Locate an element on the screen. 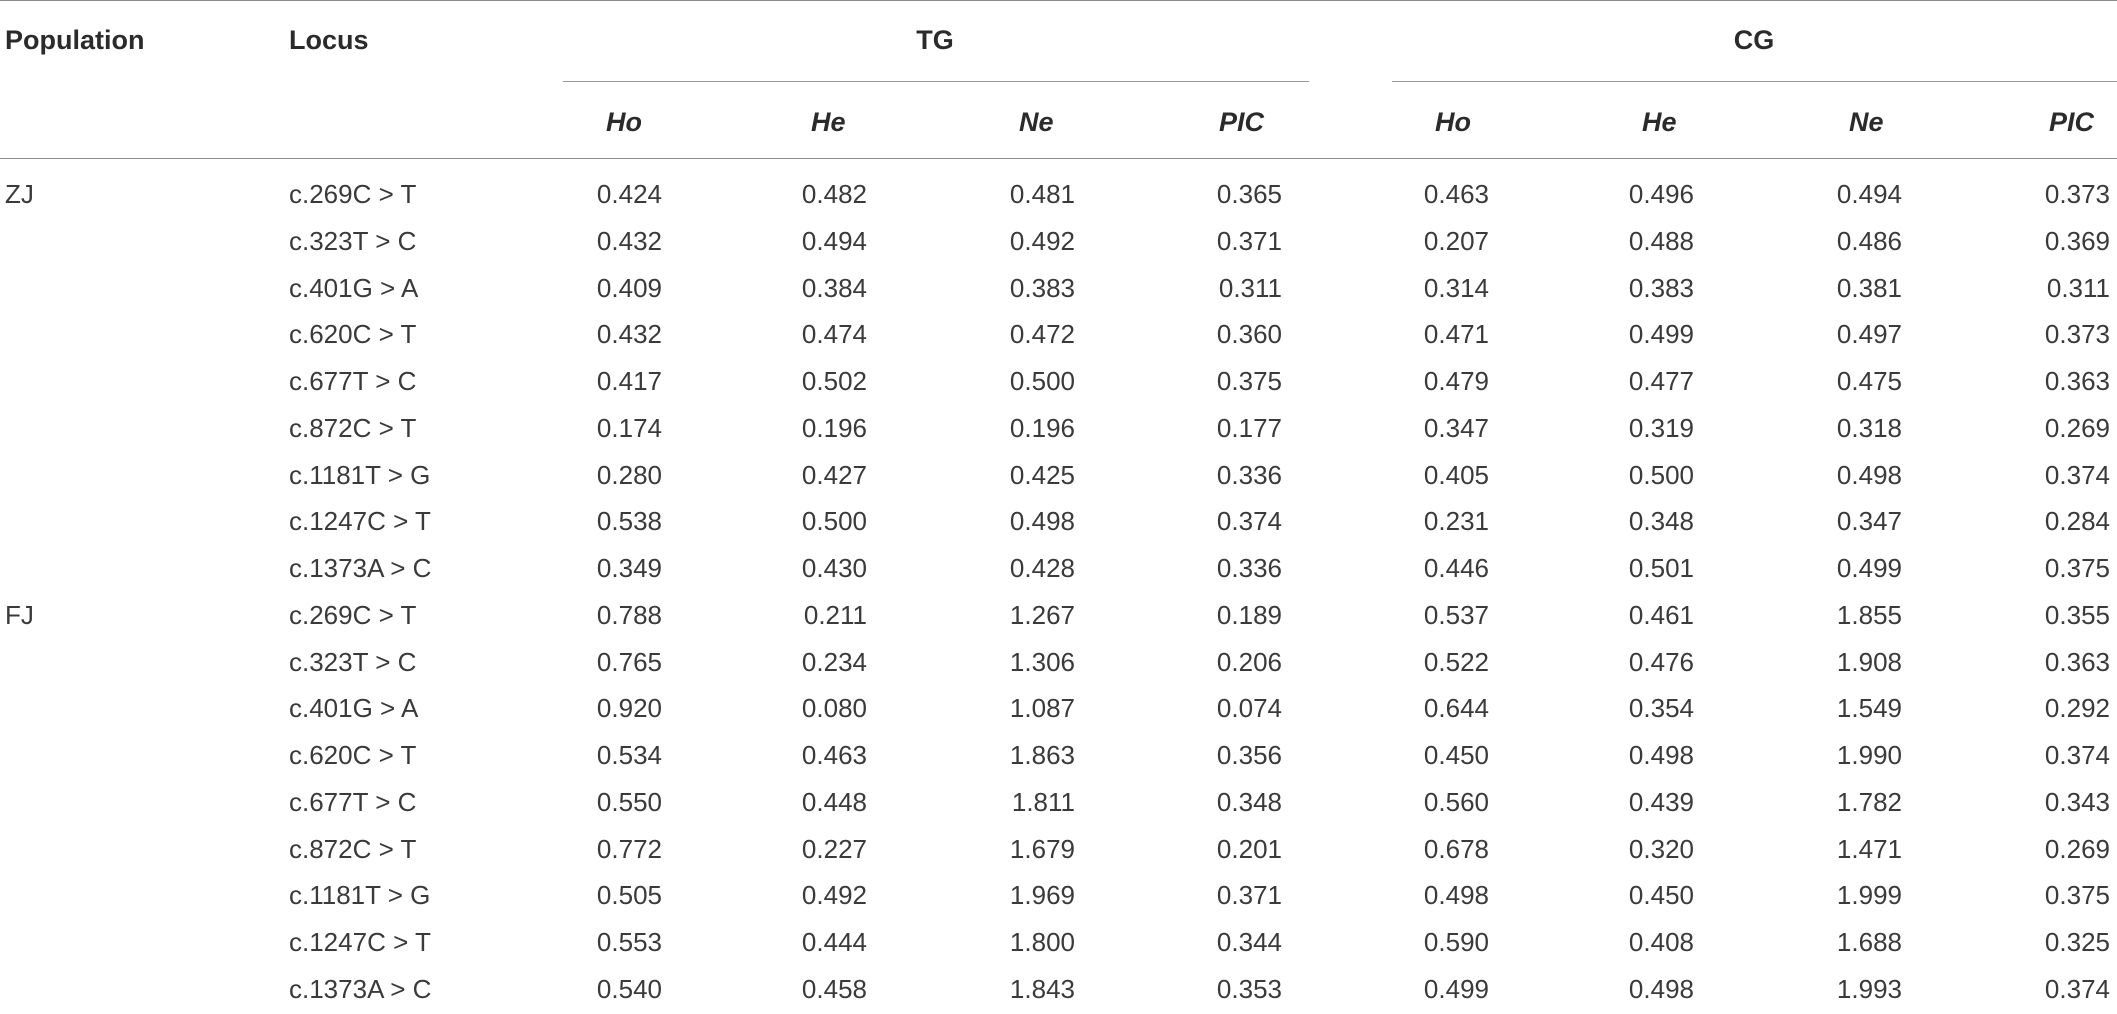 Image resolution: width=2117 pixels, height=1014 pixels. cell-tg-he: 0.196 is located at coordinates (834, 427).